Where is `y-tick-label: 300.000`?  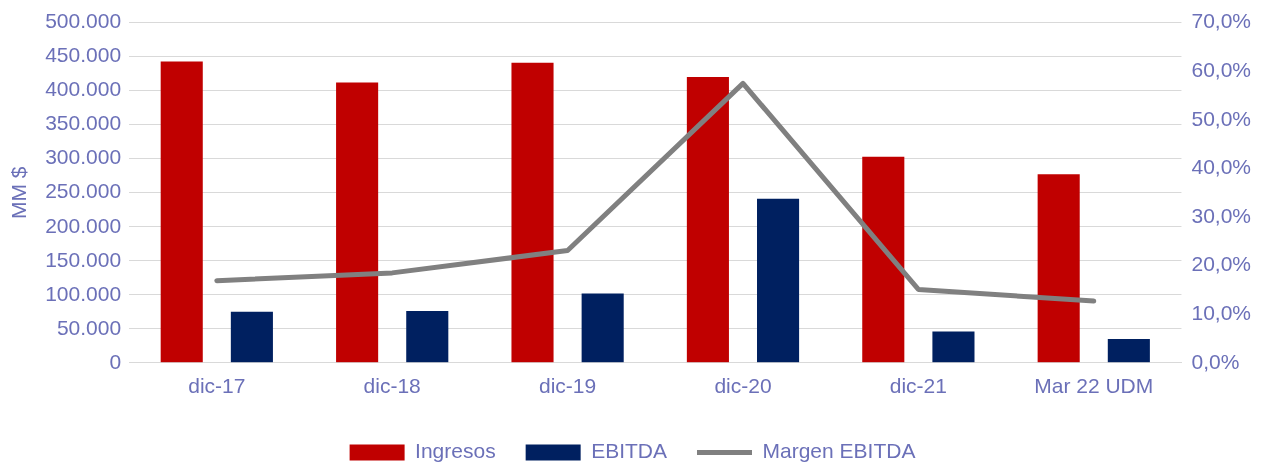
y-tick-label: 300.000 is located at coordinates (83, 157).